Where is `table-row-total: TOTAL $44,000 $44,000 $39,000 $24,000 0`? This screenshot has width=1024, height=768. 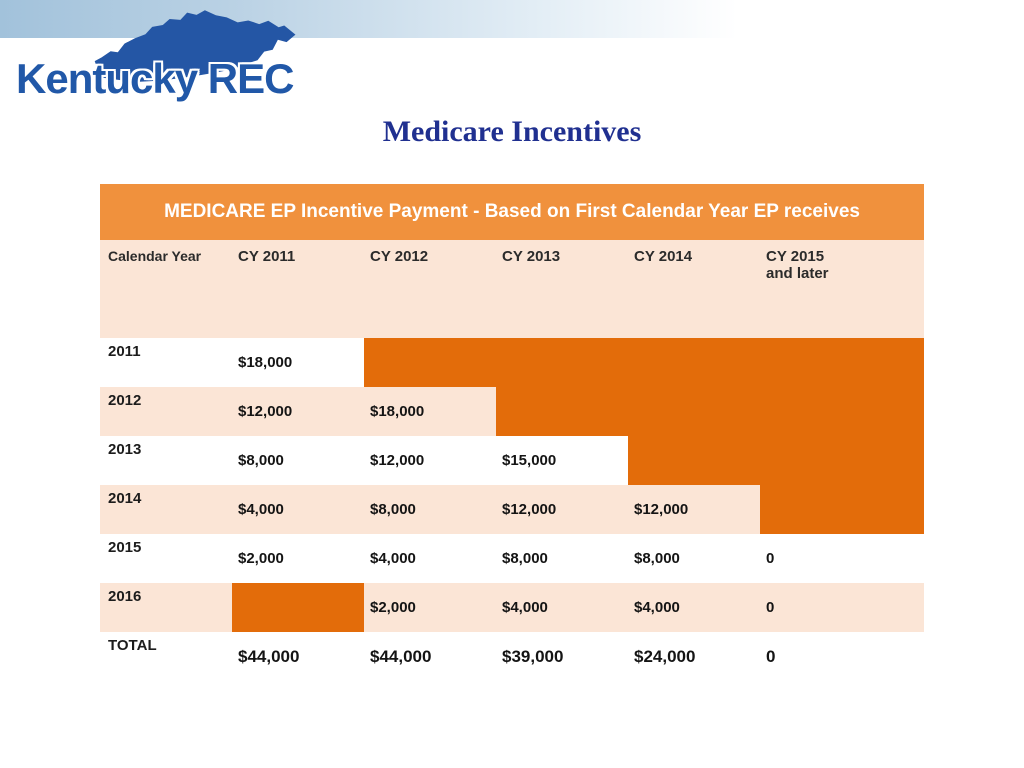 table-row-total: TOTAL $44,000 $44,000 $39,000 $24,000 0 is located at coordinates (512, 656).